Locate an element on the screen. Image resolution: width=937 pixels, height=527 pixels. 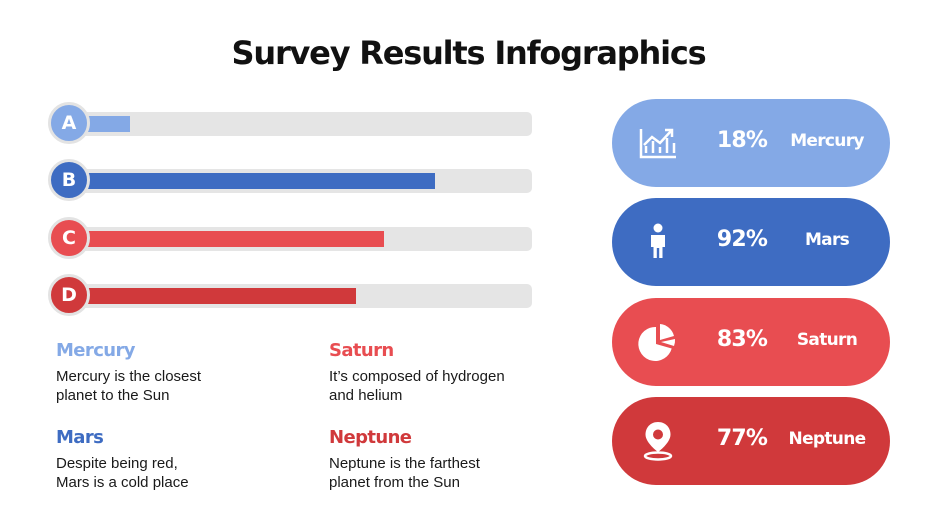
stat-pill-neptune: 77% Neptune is located at coordinates (751, 441).